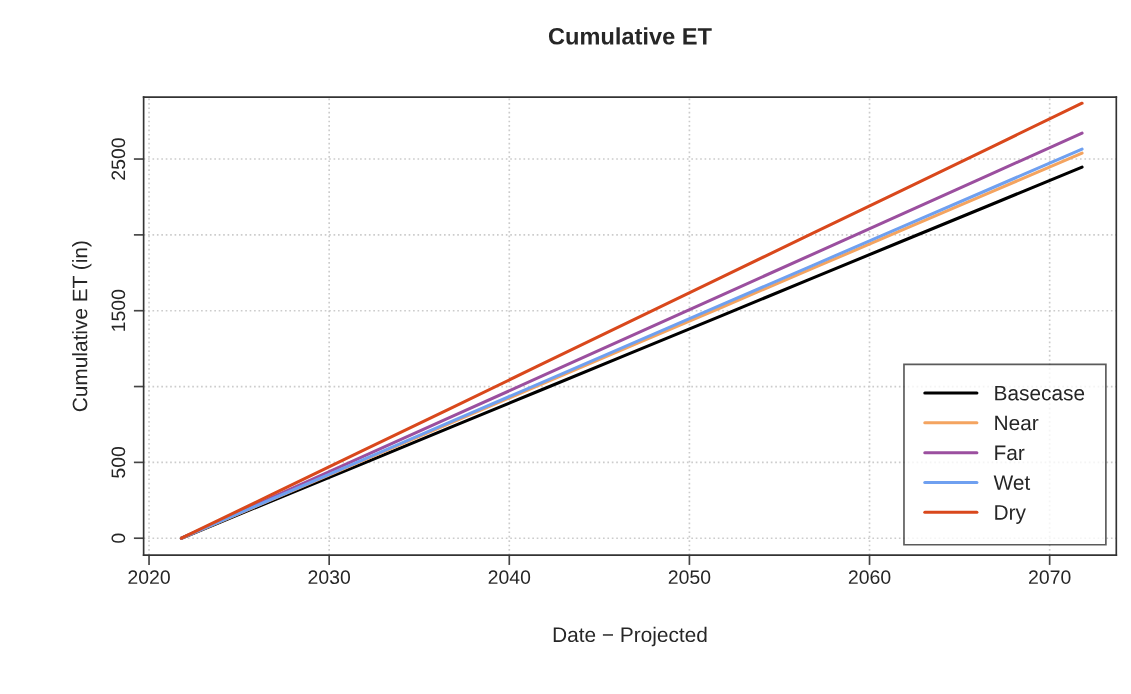 This screenshot has width=1131, height=694. What do you see at coordinates (1012, 482) in the screenshot?
I see `legend-label: Wet` at bounding box center [1012, 482].